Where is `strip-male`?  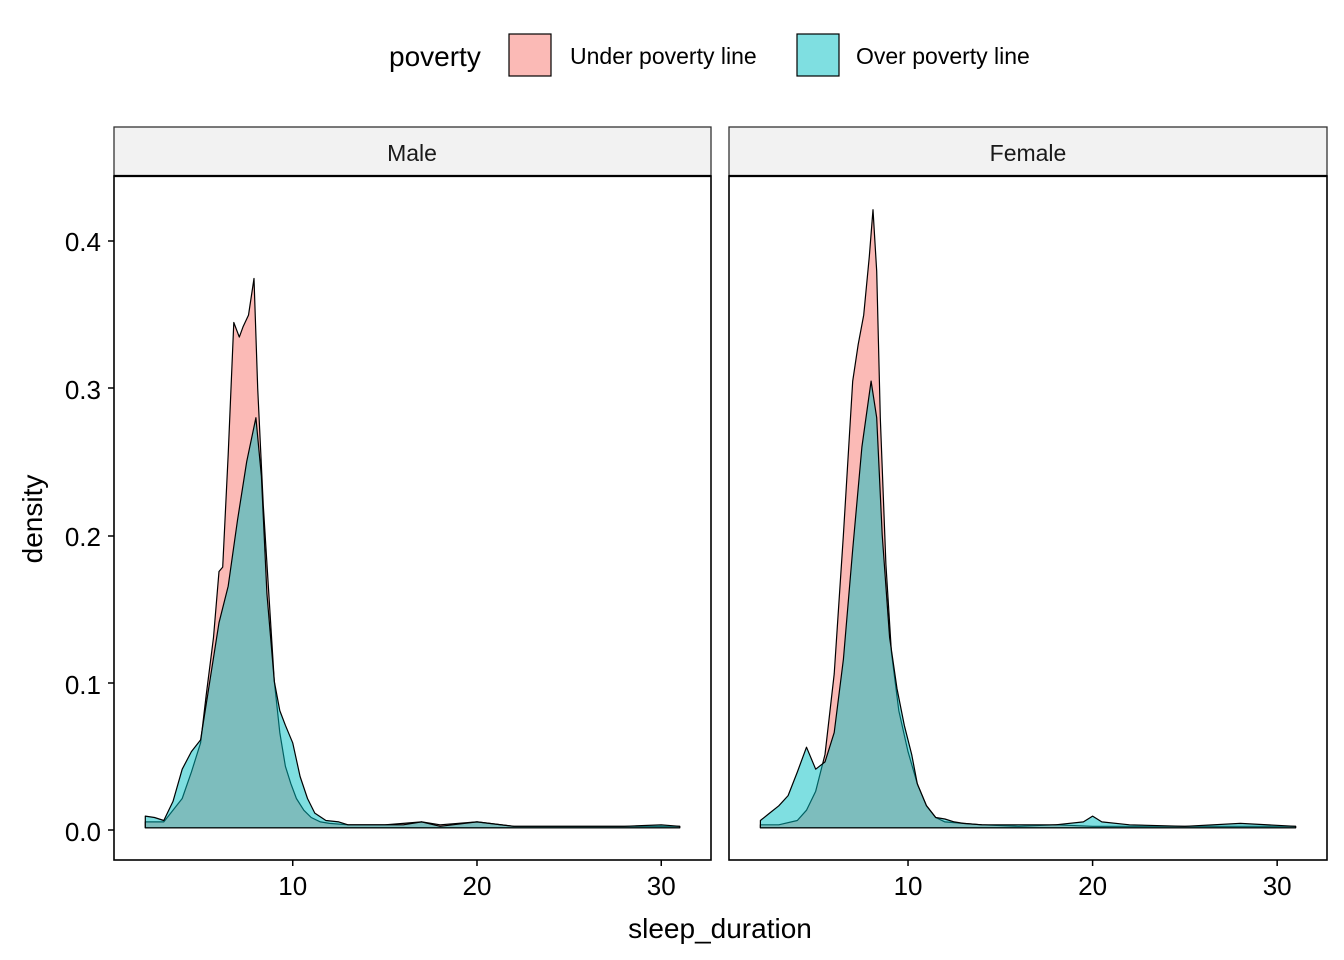 strip-male is located at coordinates (412, 151).